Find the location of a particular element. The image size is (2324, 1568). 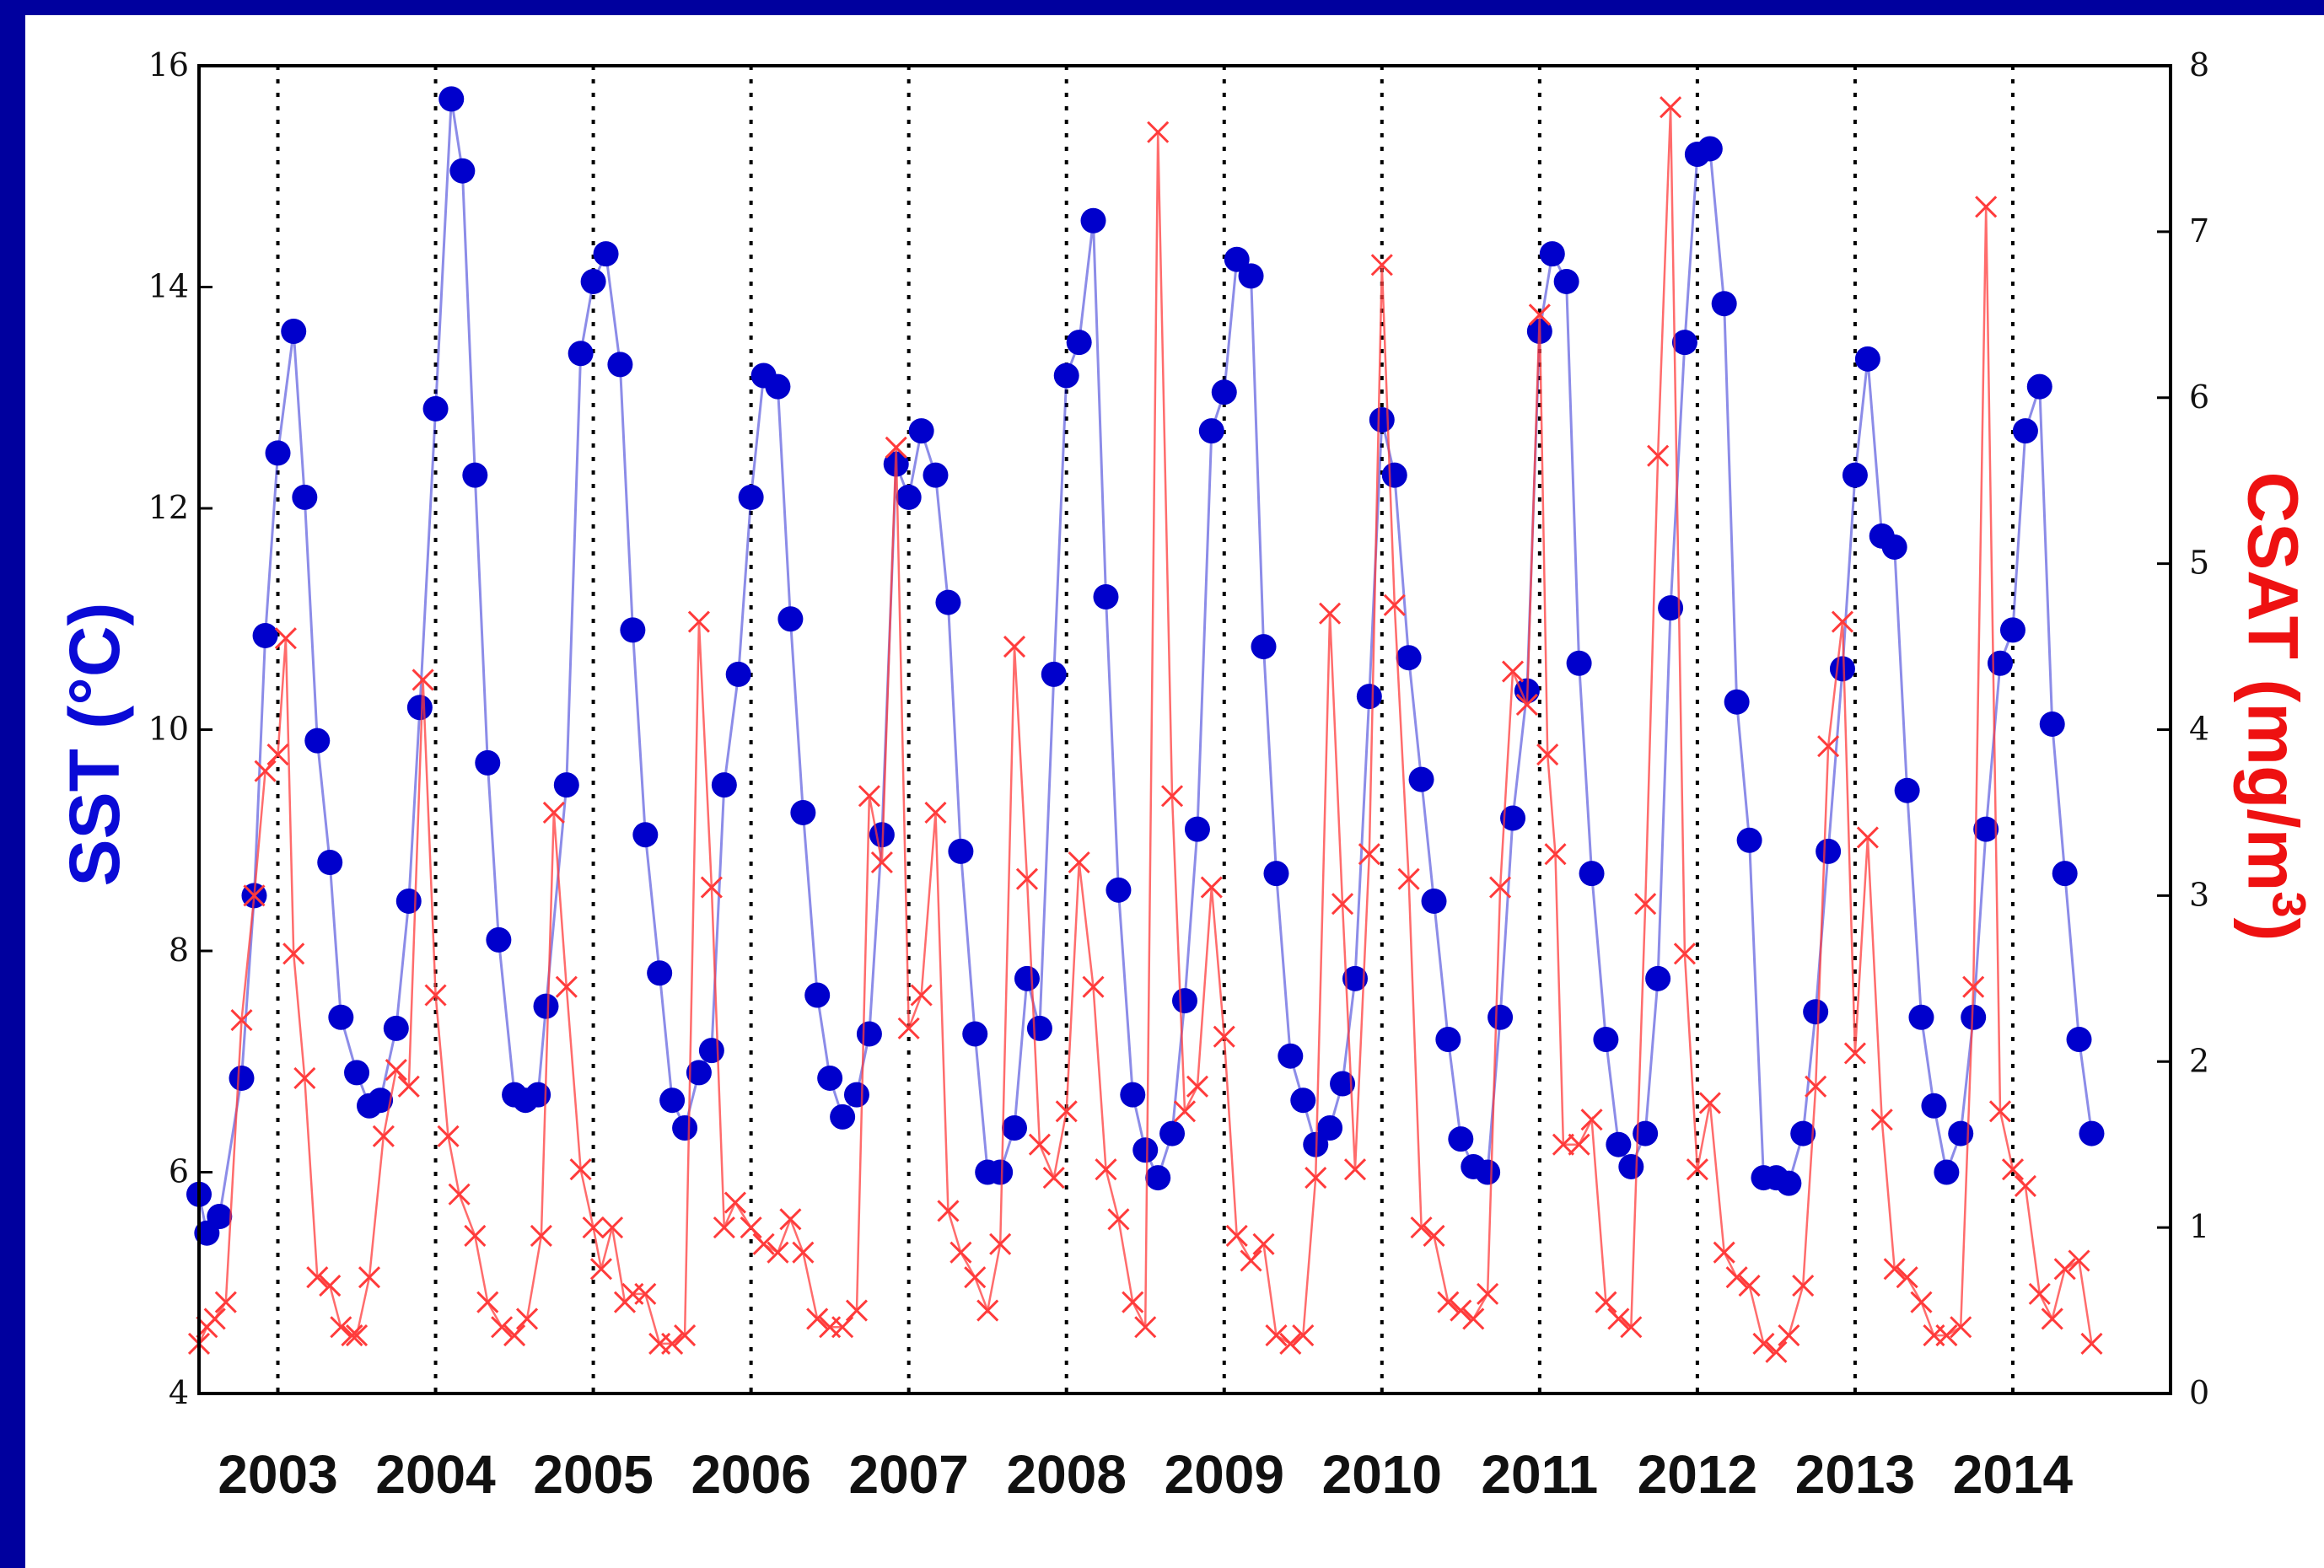

x-year-label: 2012 is located at coordinates (1697, 1474).